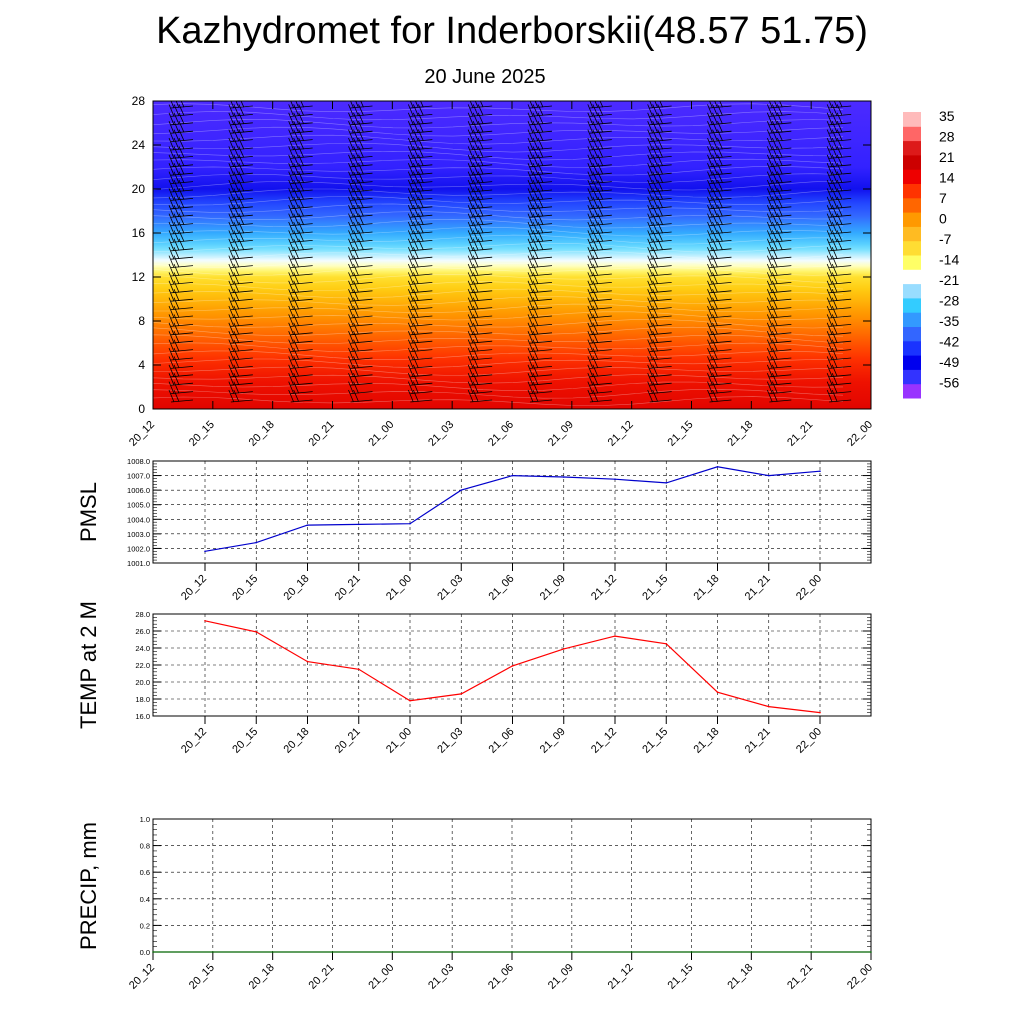 Image resolution: width=1024 pixels, height=1024 pixels. Describe the element at coordinates (450, 741) in the screenshot. I see `x-tick-label: 21_03` at that location.